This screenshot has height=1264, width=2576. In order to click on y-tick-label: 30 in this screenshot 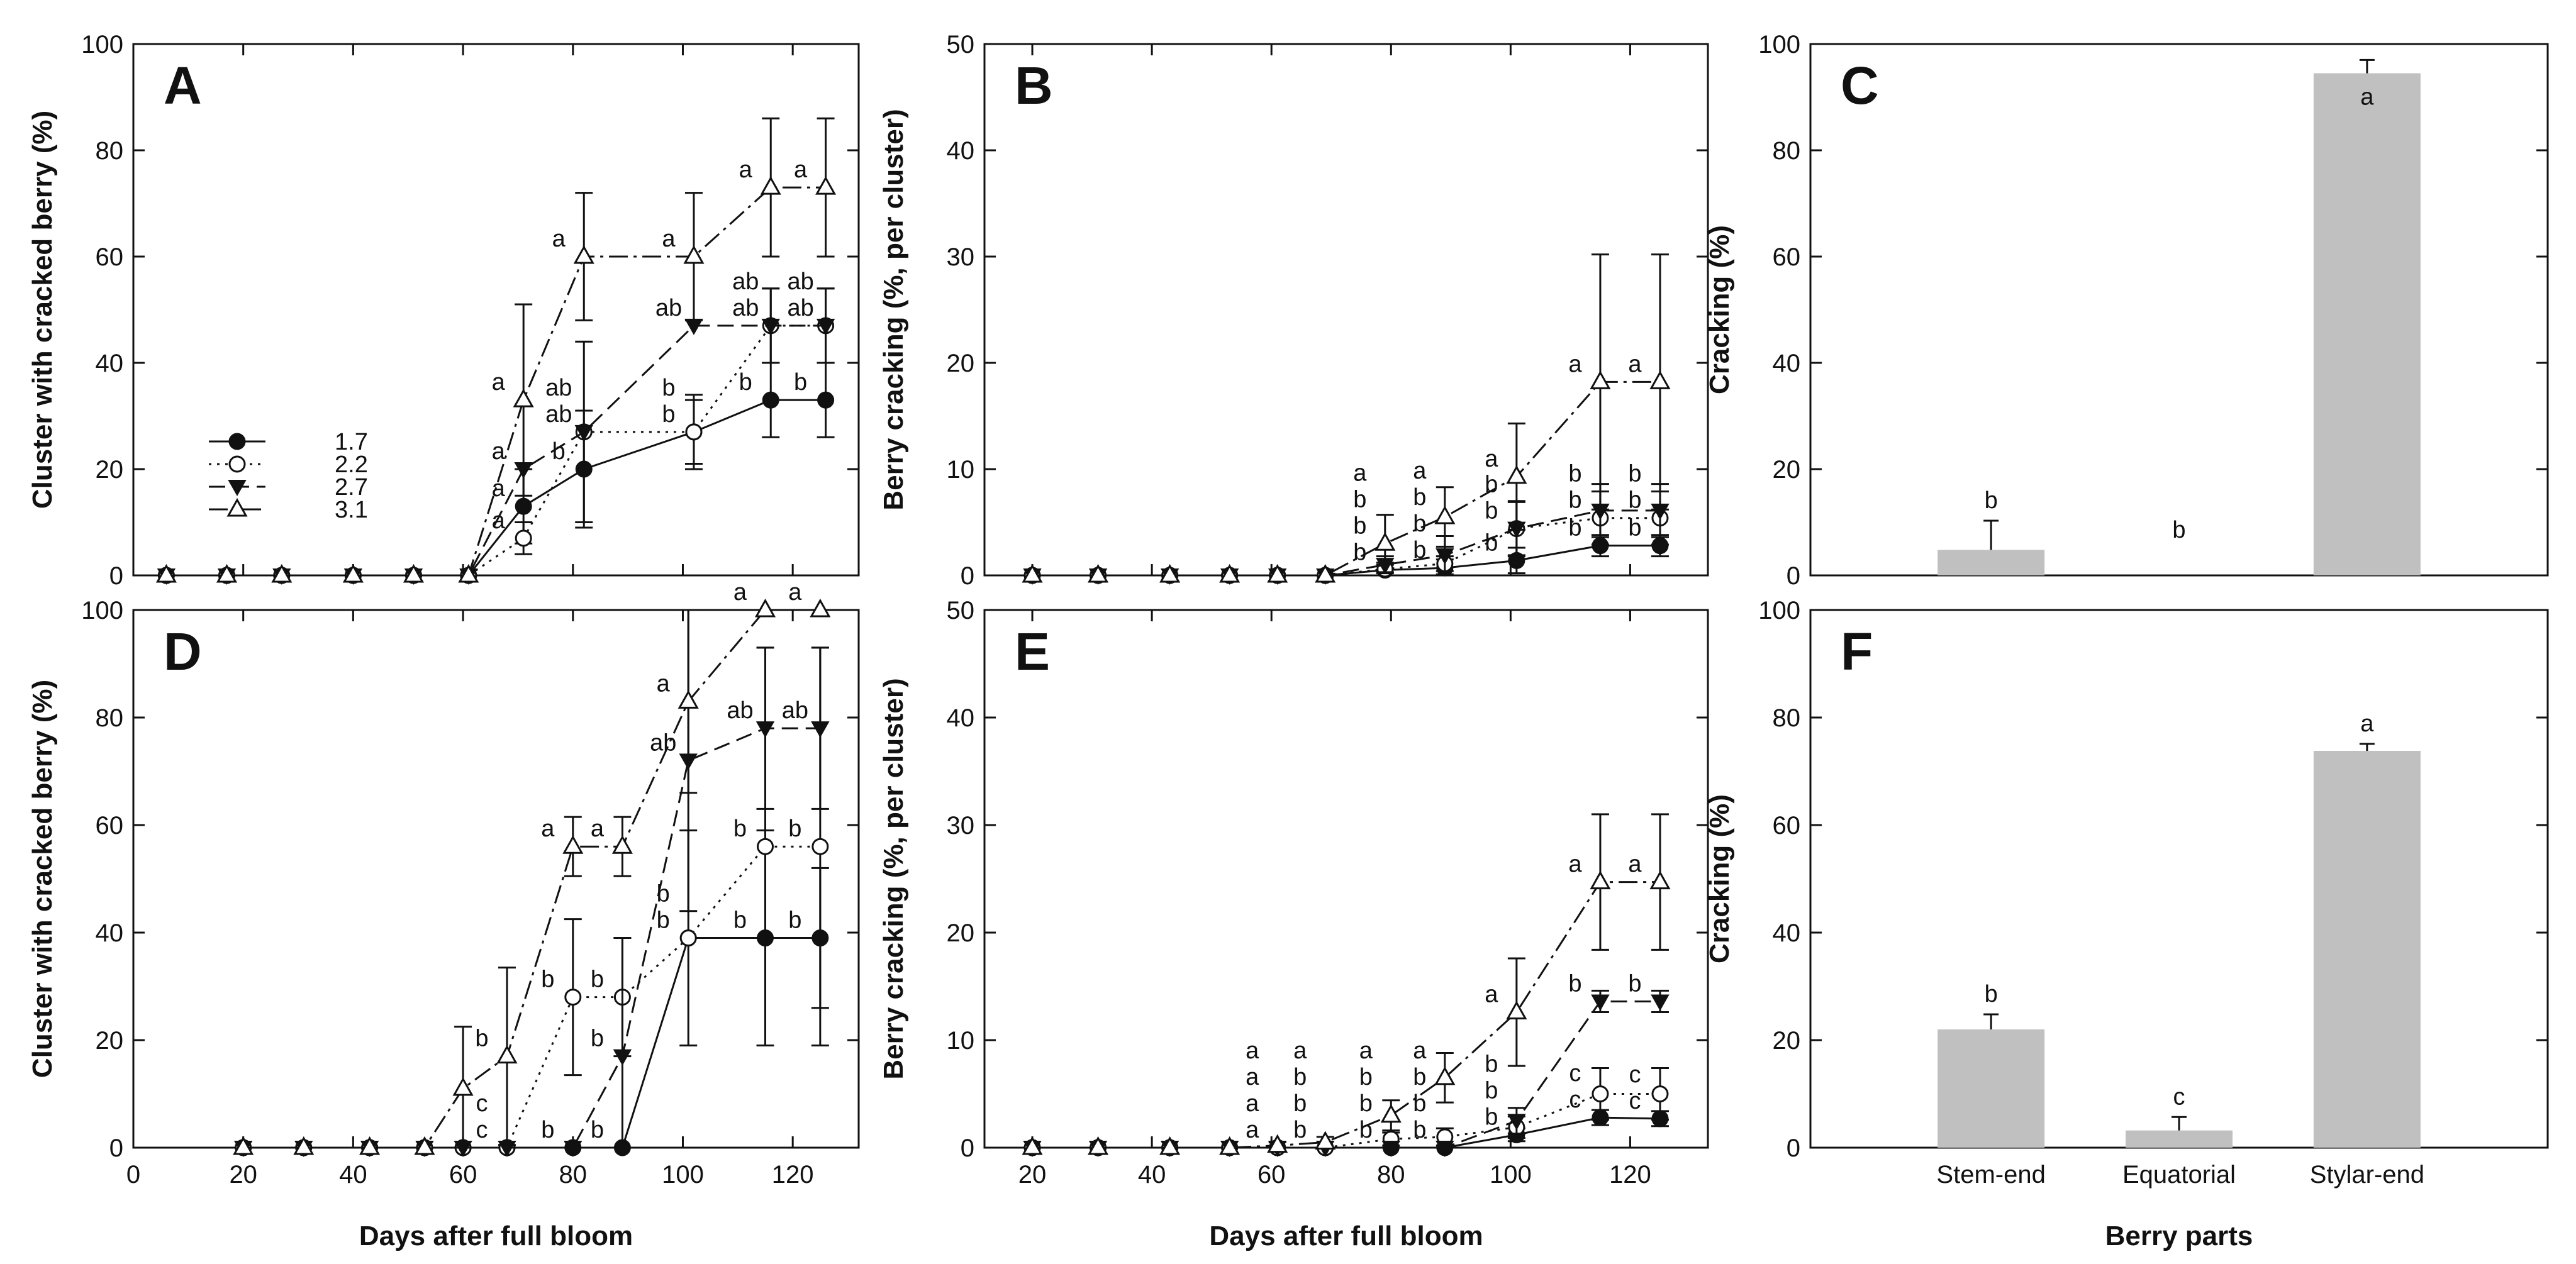, I will do `click(961, 826)`.